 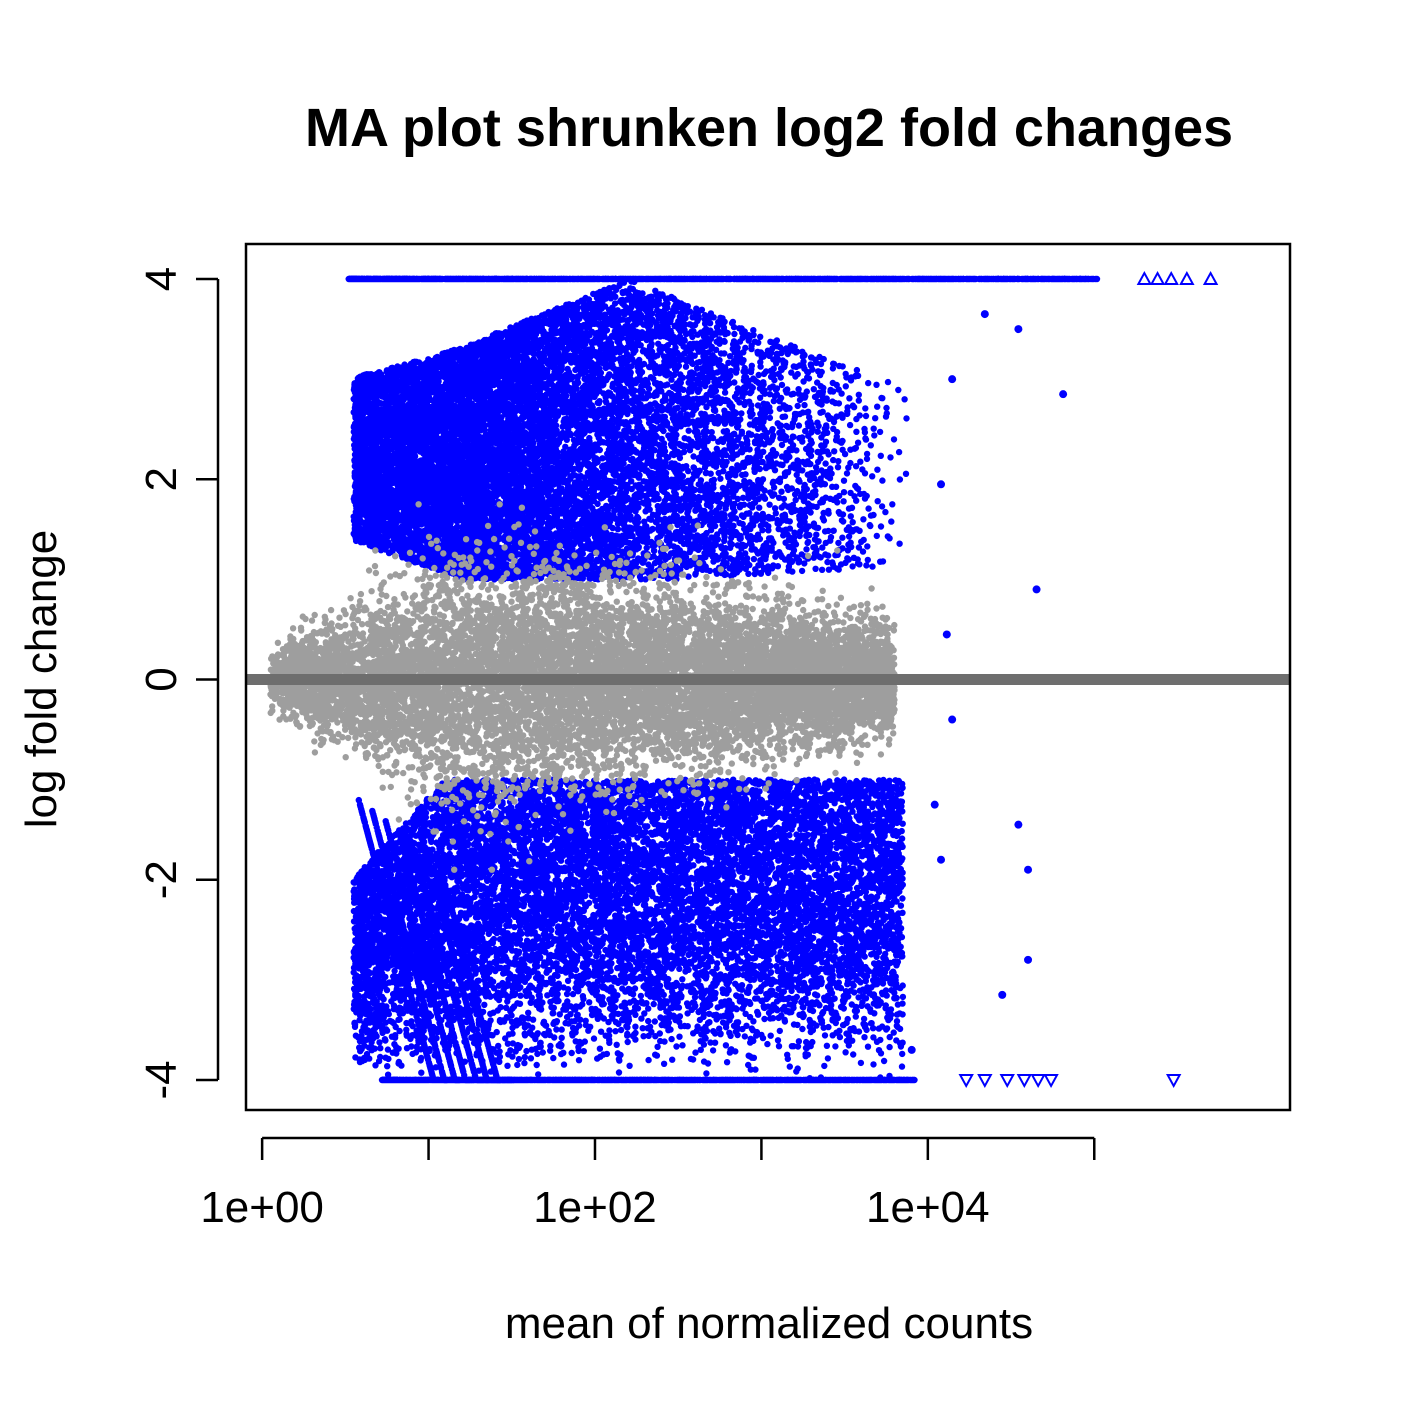 I want to click on y-tick-label: 0, so click(x=161, y=679).